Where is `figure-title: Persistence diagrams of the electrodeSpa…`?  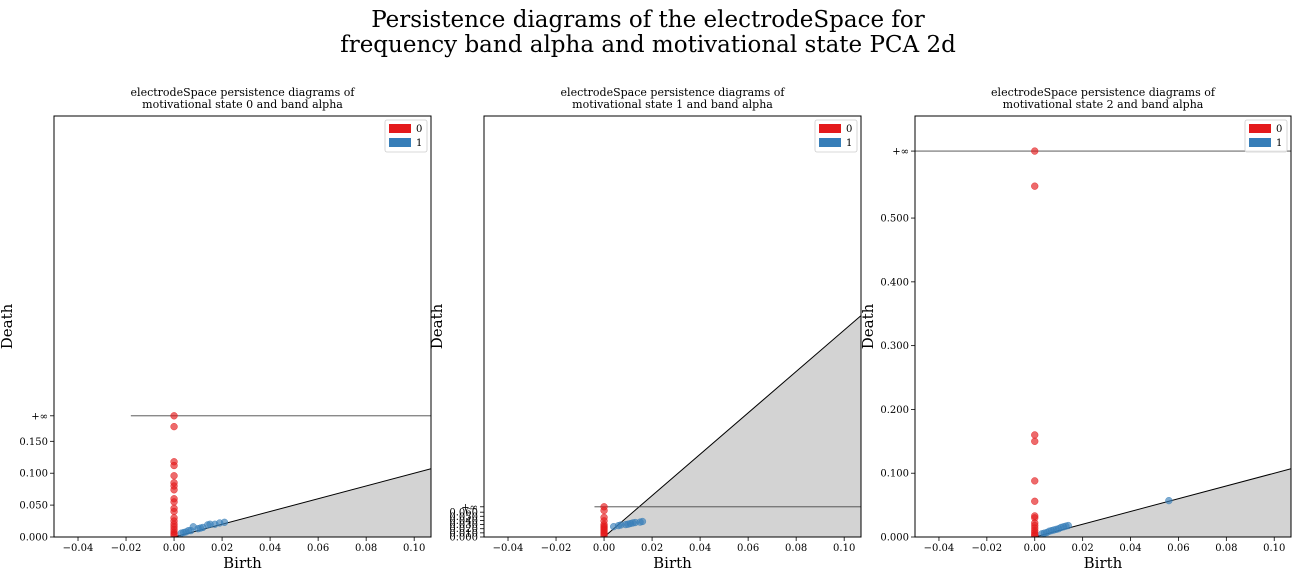 figure-title: Persistence diagrams of the electrodeSpa… is located at coordinates (648, 33).